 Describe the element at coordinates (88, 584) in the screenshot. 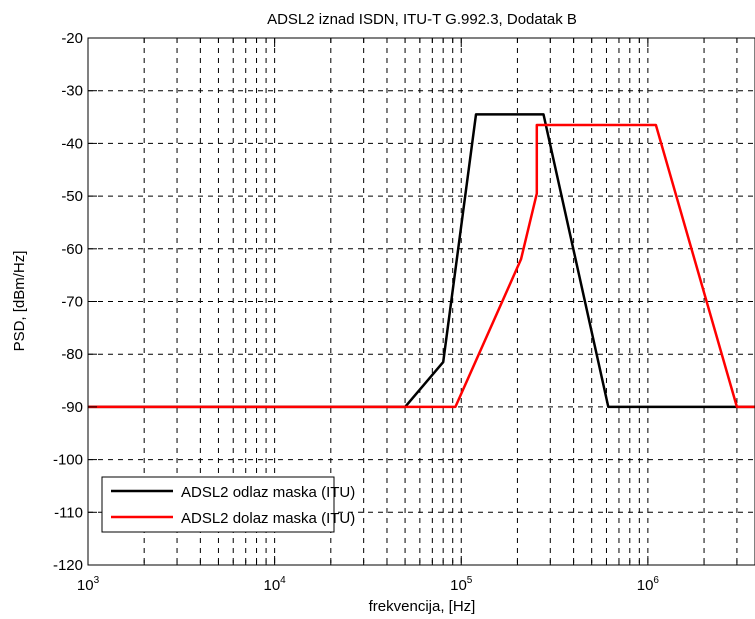

I see `x-tick-label: 10³` at that location.